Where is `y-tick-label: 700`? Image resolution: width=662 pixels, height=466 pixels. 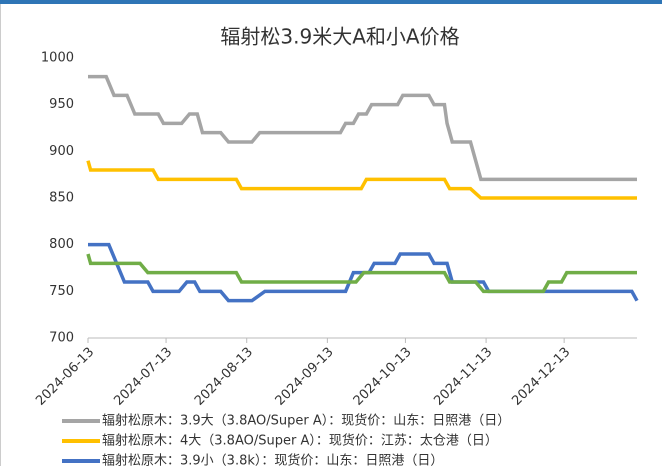 y-tick-label: 700 is located at coordinates (61, 338).